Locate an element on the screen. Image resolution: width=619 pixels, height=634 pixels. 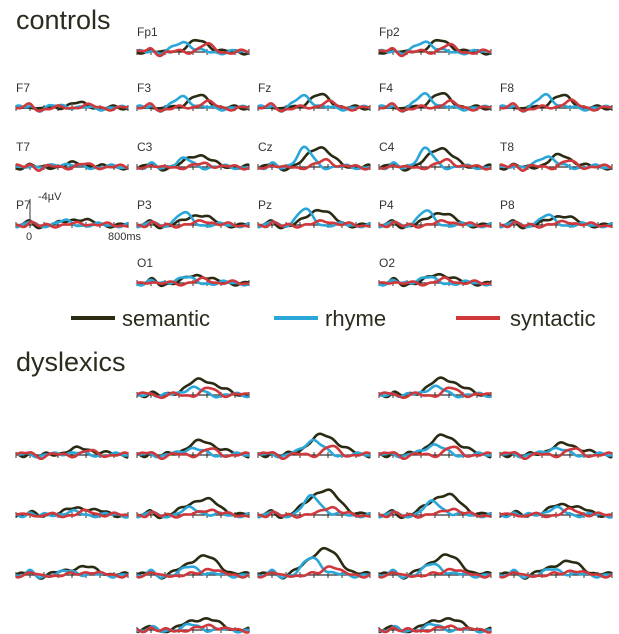
erp-panel-controls-pz: Pz is located at coordinates (314, 214).